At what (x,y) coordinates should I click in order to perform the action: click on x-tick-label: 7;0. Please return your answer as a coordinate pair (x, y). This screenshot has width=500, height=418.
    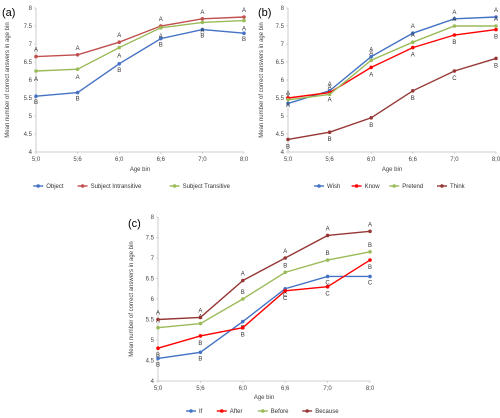
    Looking at the image, I should click on (454, 160).